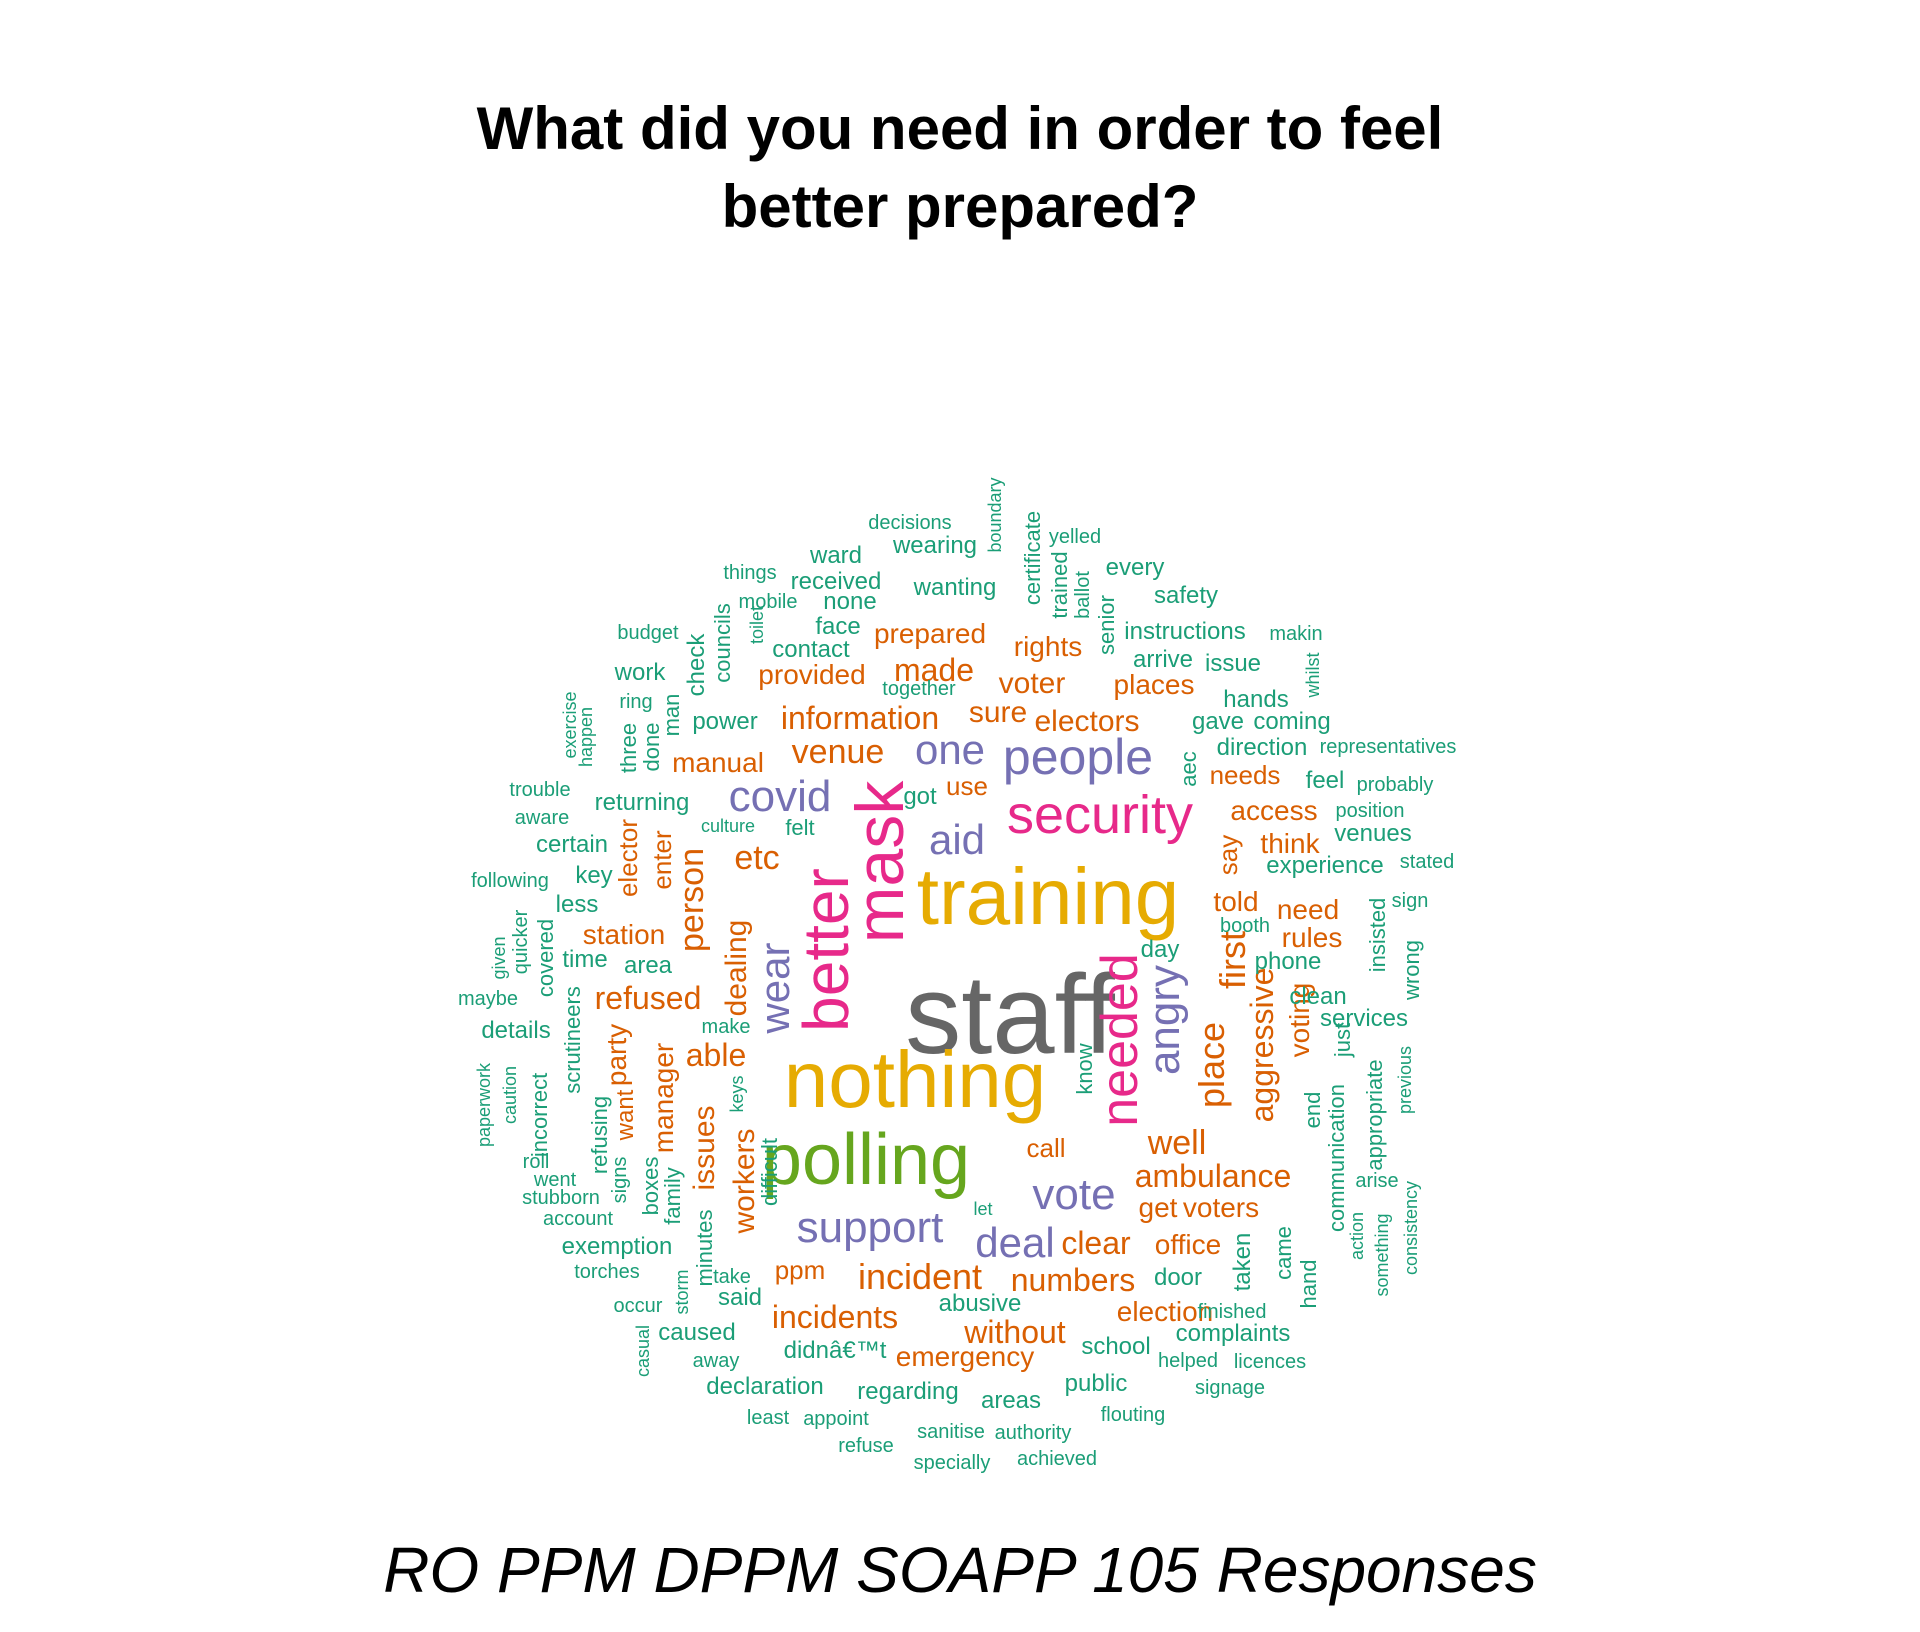  What do you see at coordinates (1373, 833) in the screenshot?
I see `word: venues` at bounding box center [1373, 833].